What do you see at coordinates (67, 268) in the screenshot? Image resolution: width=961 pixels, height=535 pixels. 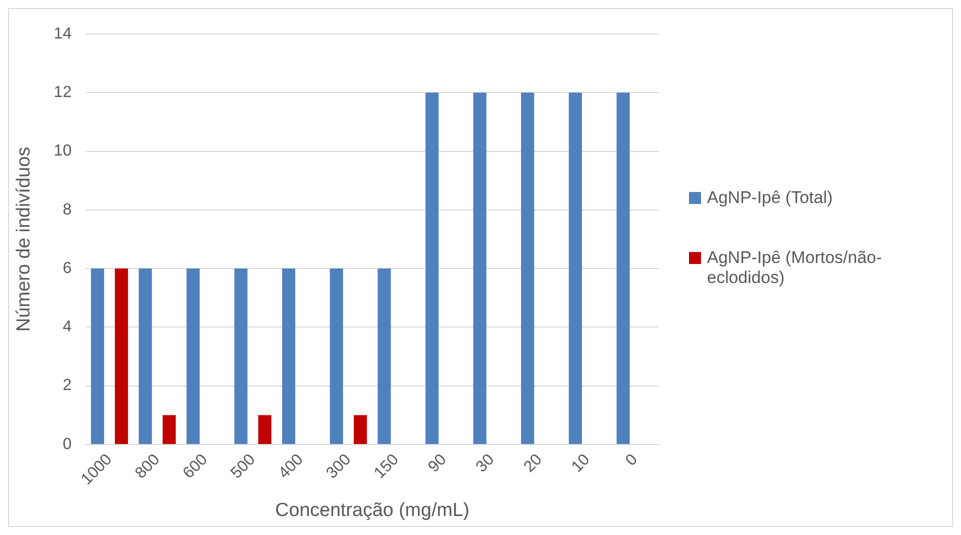 I see `y-tick-label: 6` at bounding box center [67, 268].